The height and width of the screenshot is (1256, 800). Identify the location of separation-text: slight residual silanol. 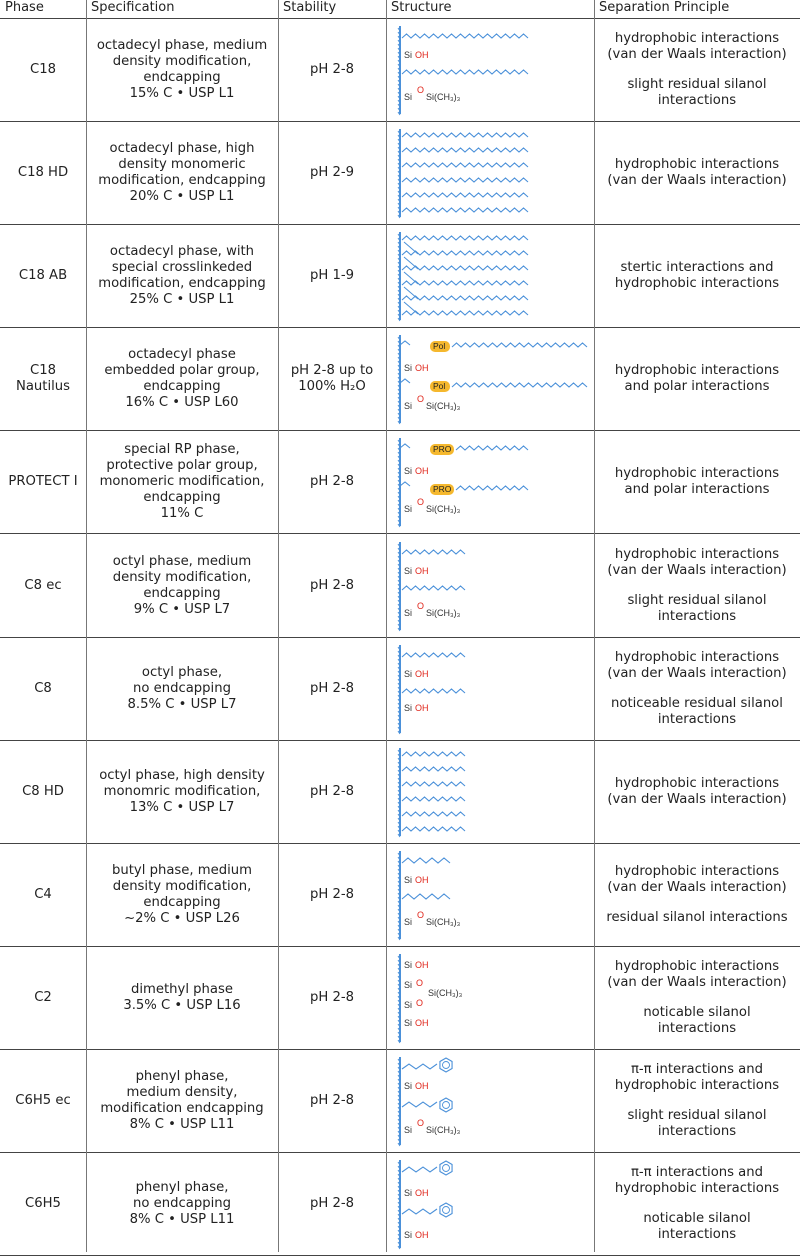
(697, 600).